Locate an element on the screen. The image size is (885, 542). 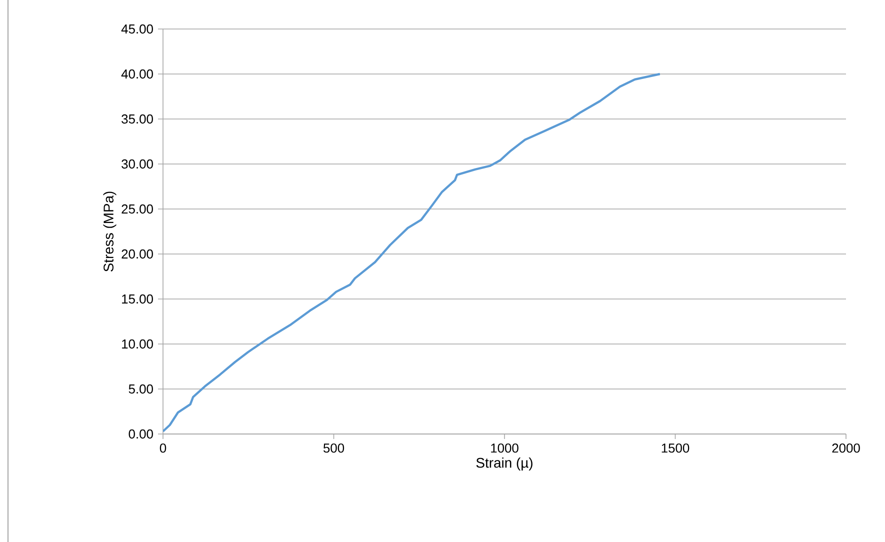
y-tick-label: 15.00 is located at coordinates (137, 299).